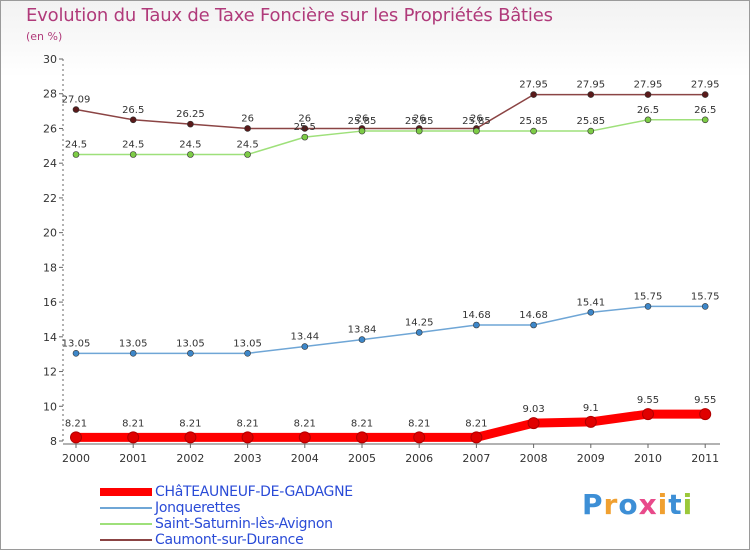 This screenshot has height=550, width=750. Describe the element at coordinates (362, 330) in the screenshot. I see `data-label: 13.84` at that location.